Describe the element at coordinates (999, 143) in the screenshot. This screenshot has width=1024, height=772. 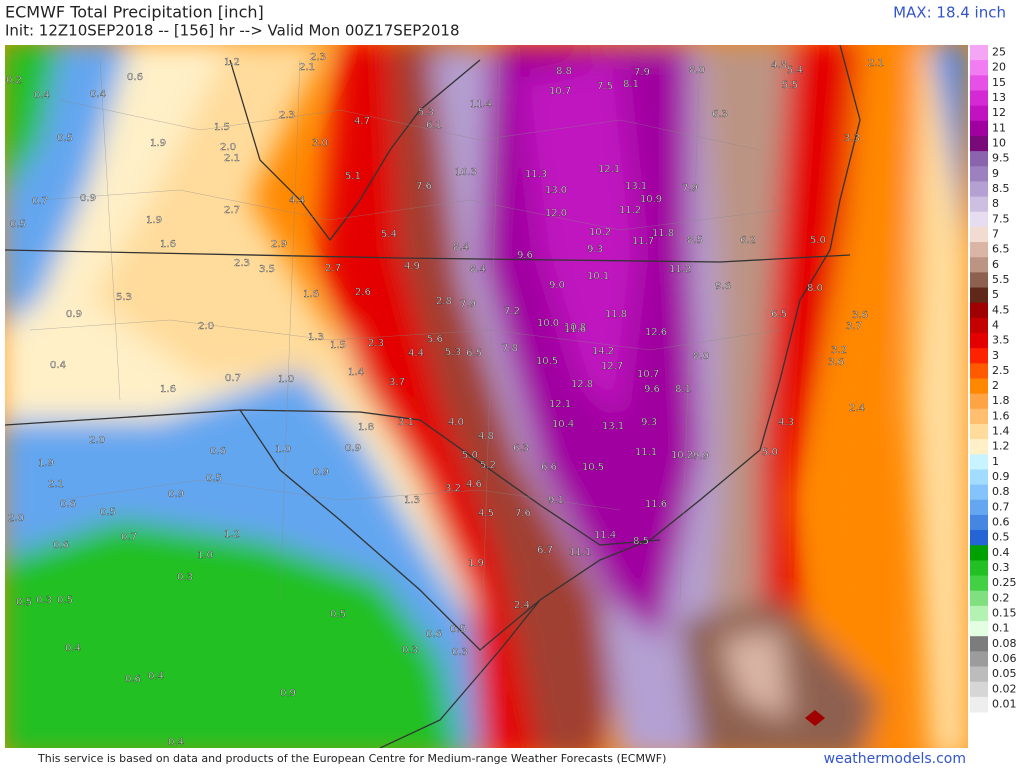
I see `colorbar-label: 10` at that location.